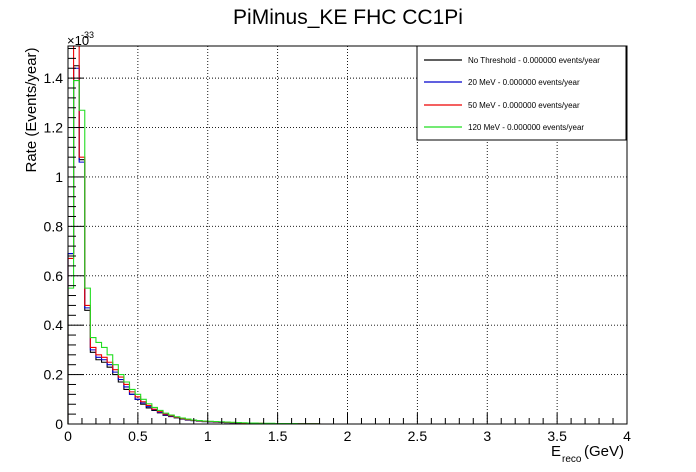  I want to click on legend-label-50mev: 50 MeV - 0.000000 events/year, so click(524, 105).